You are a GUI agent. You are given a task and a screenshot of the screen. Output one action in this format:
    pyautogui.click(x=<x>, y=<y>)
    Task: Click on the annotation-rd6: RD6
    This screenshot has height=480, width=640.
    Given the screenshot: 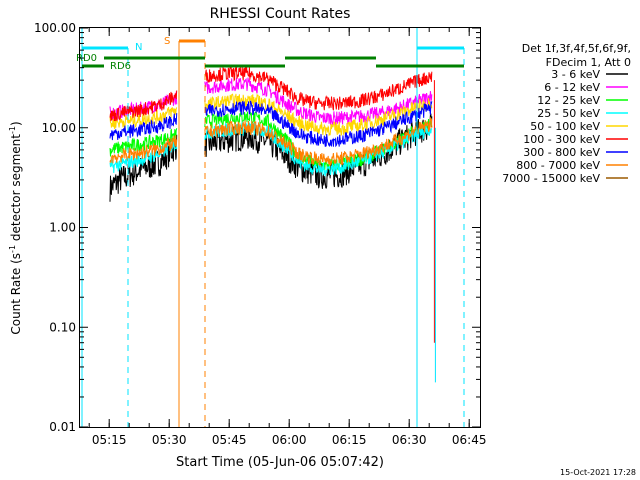 What is the action you would take?
    pyautogui.click(x=120, y=66)
    